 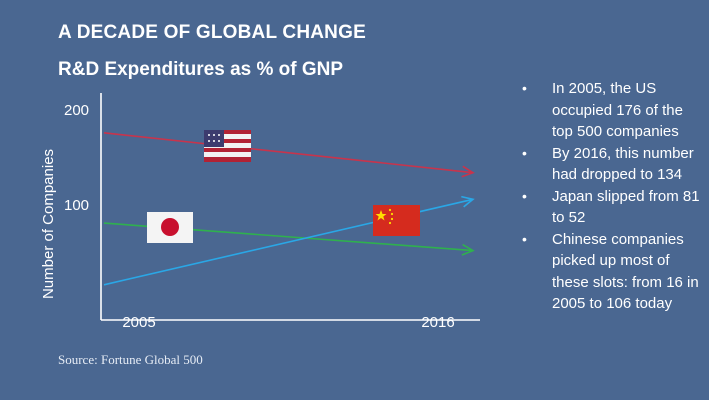 I want to click on y-tick-label: 200, so click(x=76, y=110).